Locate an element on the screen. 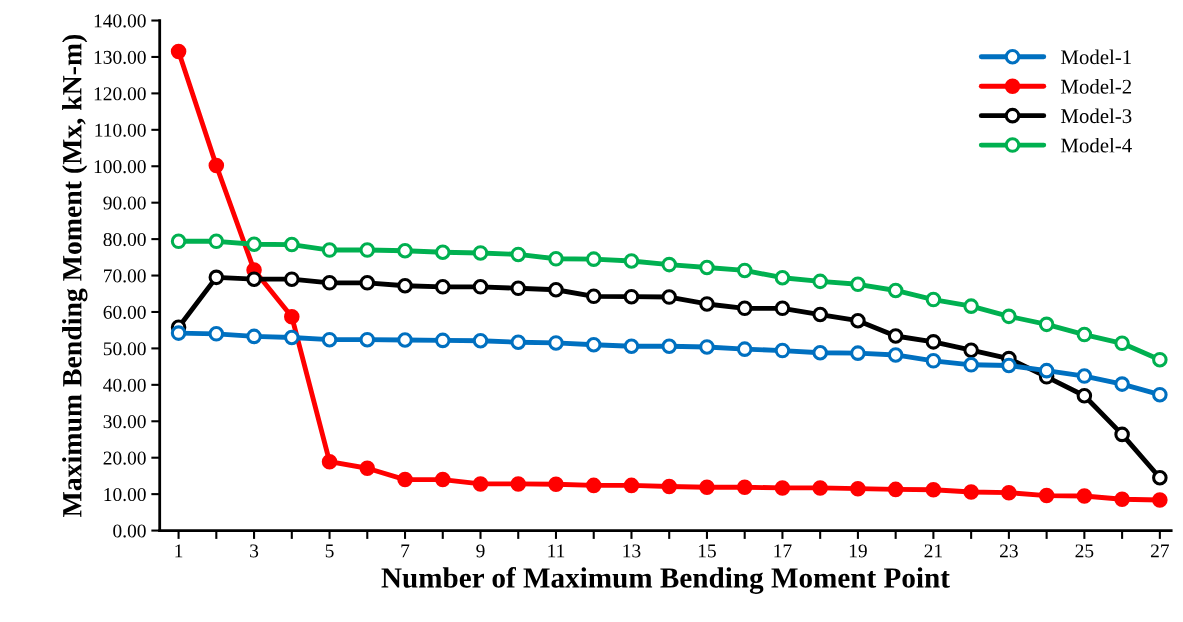 The height and width of the screenshot is (622, 1183). y-tick-label: 0.00 is located at coordinates (129, 531).